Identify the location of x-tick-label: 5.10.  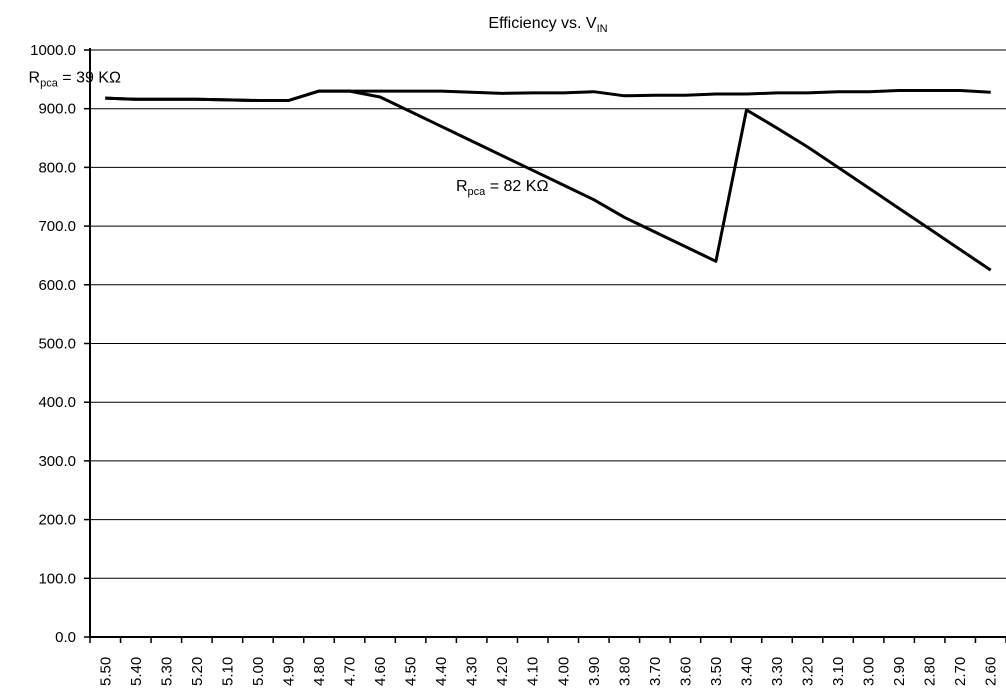
(227, 671).